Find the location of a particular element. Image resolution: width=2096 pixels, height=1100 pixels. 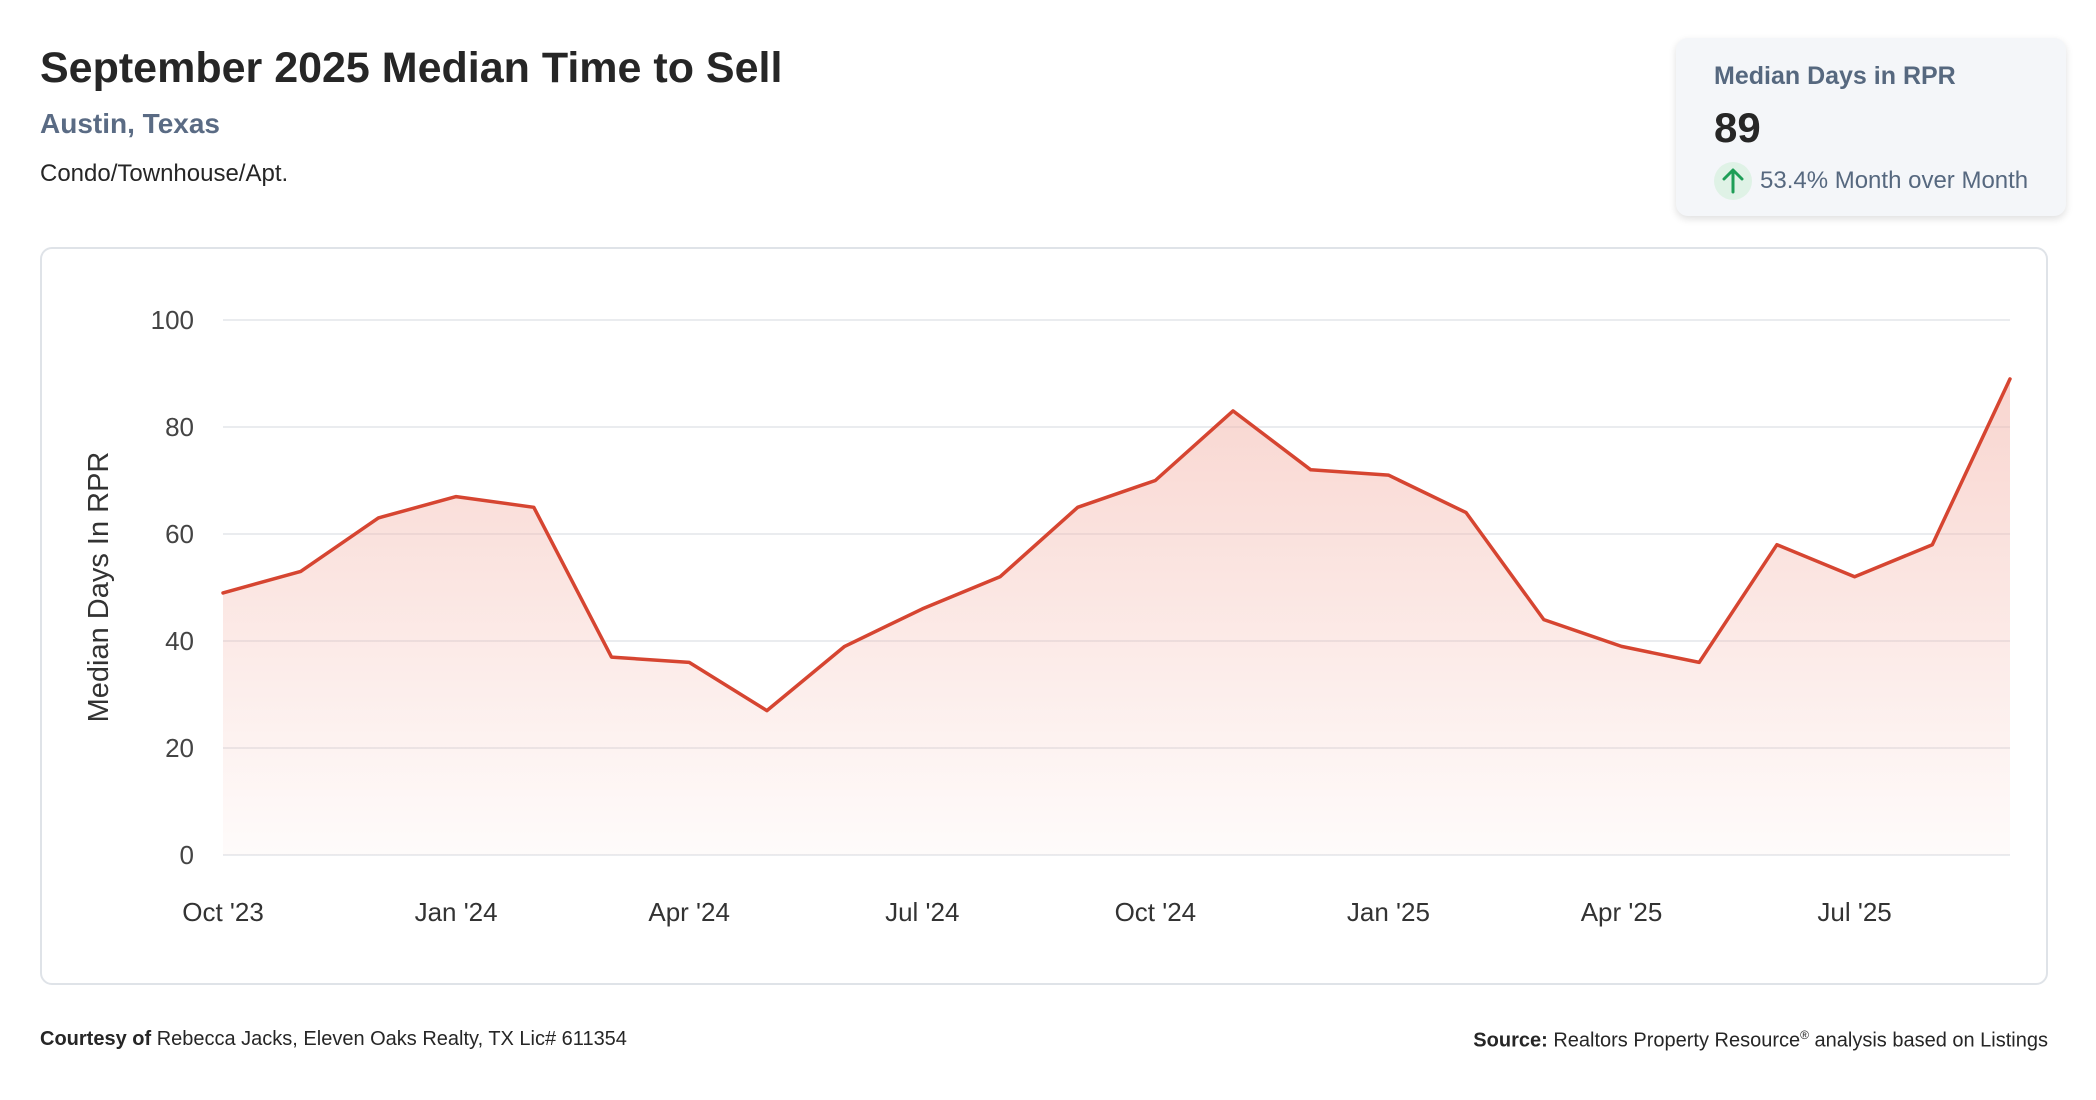

y-tick-label: 80 is located at coordinates (179, 427).